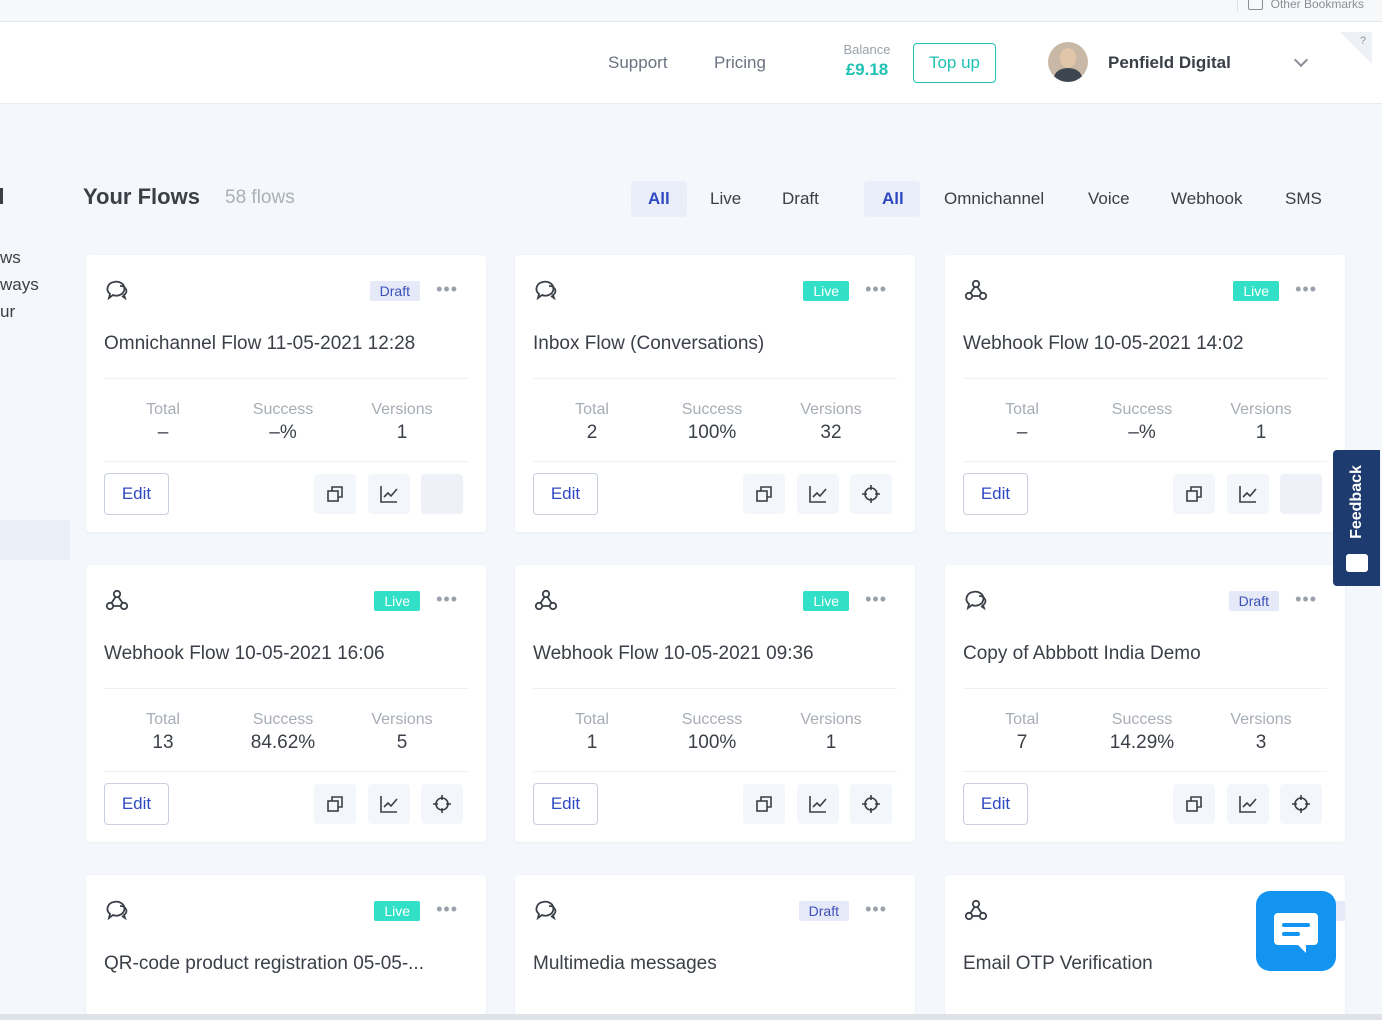 This screenshot has width=1382, height=1020. What do you see at coordinates (1169, 62) in the screenshot?
I see `account-name: Penfield Digital` at bounding box center [1169, 62].